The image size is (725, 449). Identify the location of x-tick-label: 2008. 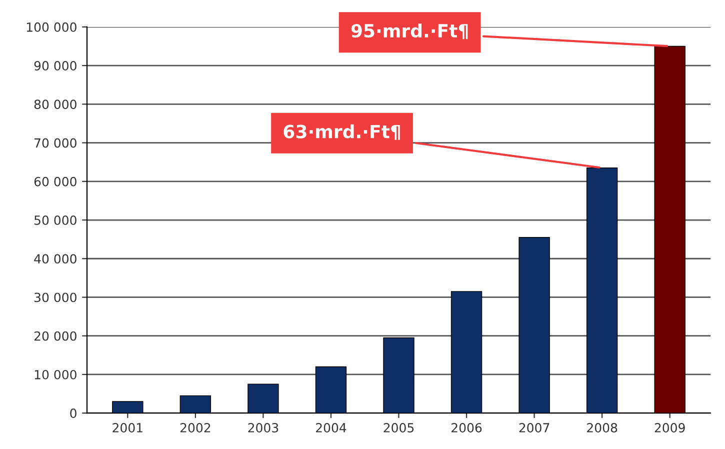
(602, 427).